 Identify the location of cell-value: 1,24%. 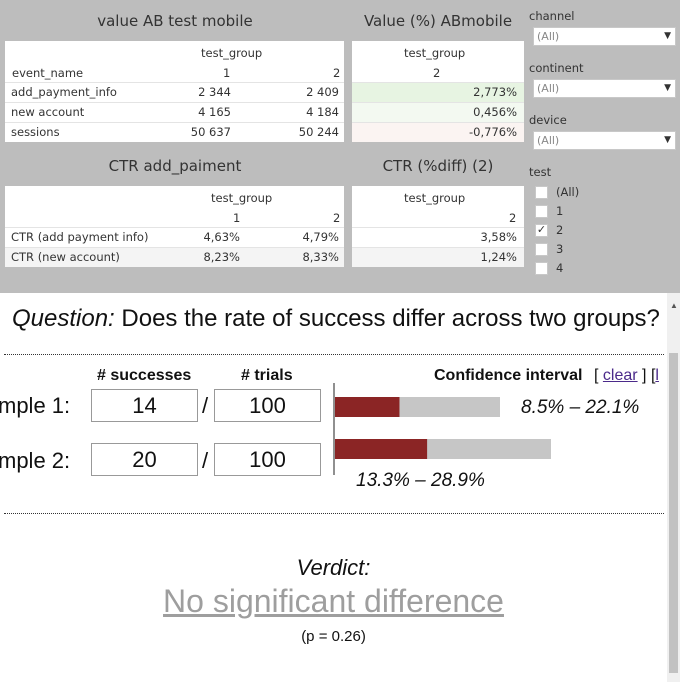
(498, 257).